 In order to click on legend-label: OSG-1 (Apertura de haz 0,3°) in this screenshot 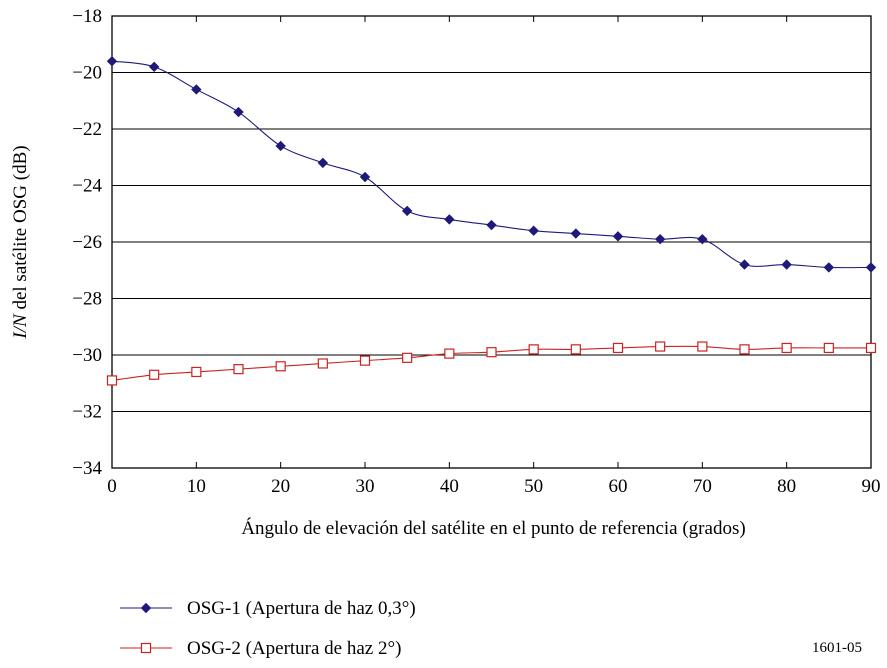, I will do `click(301, 608)`.